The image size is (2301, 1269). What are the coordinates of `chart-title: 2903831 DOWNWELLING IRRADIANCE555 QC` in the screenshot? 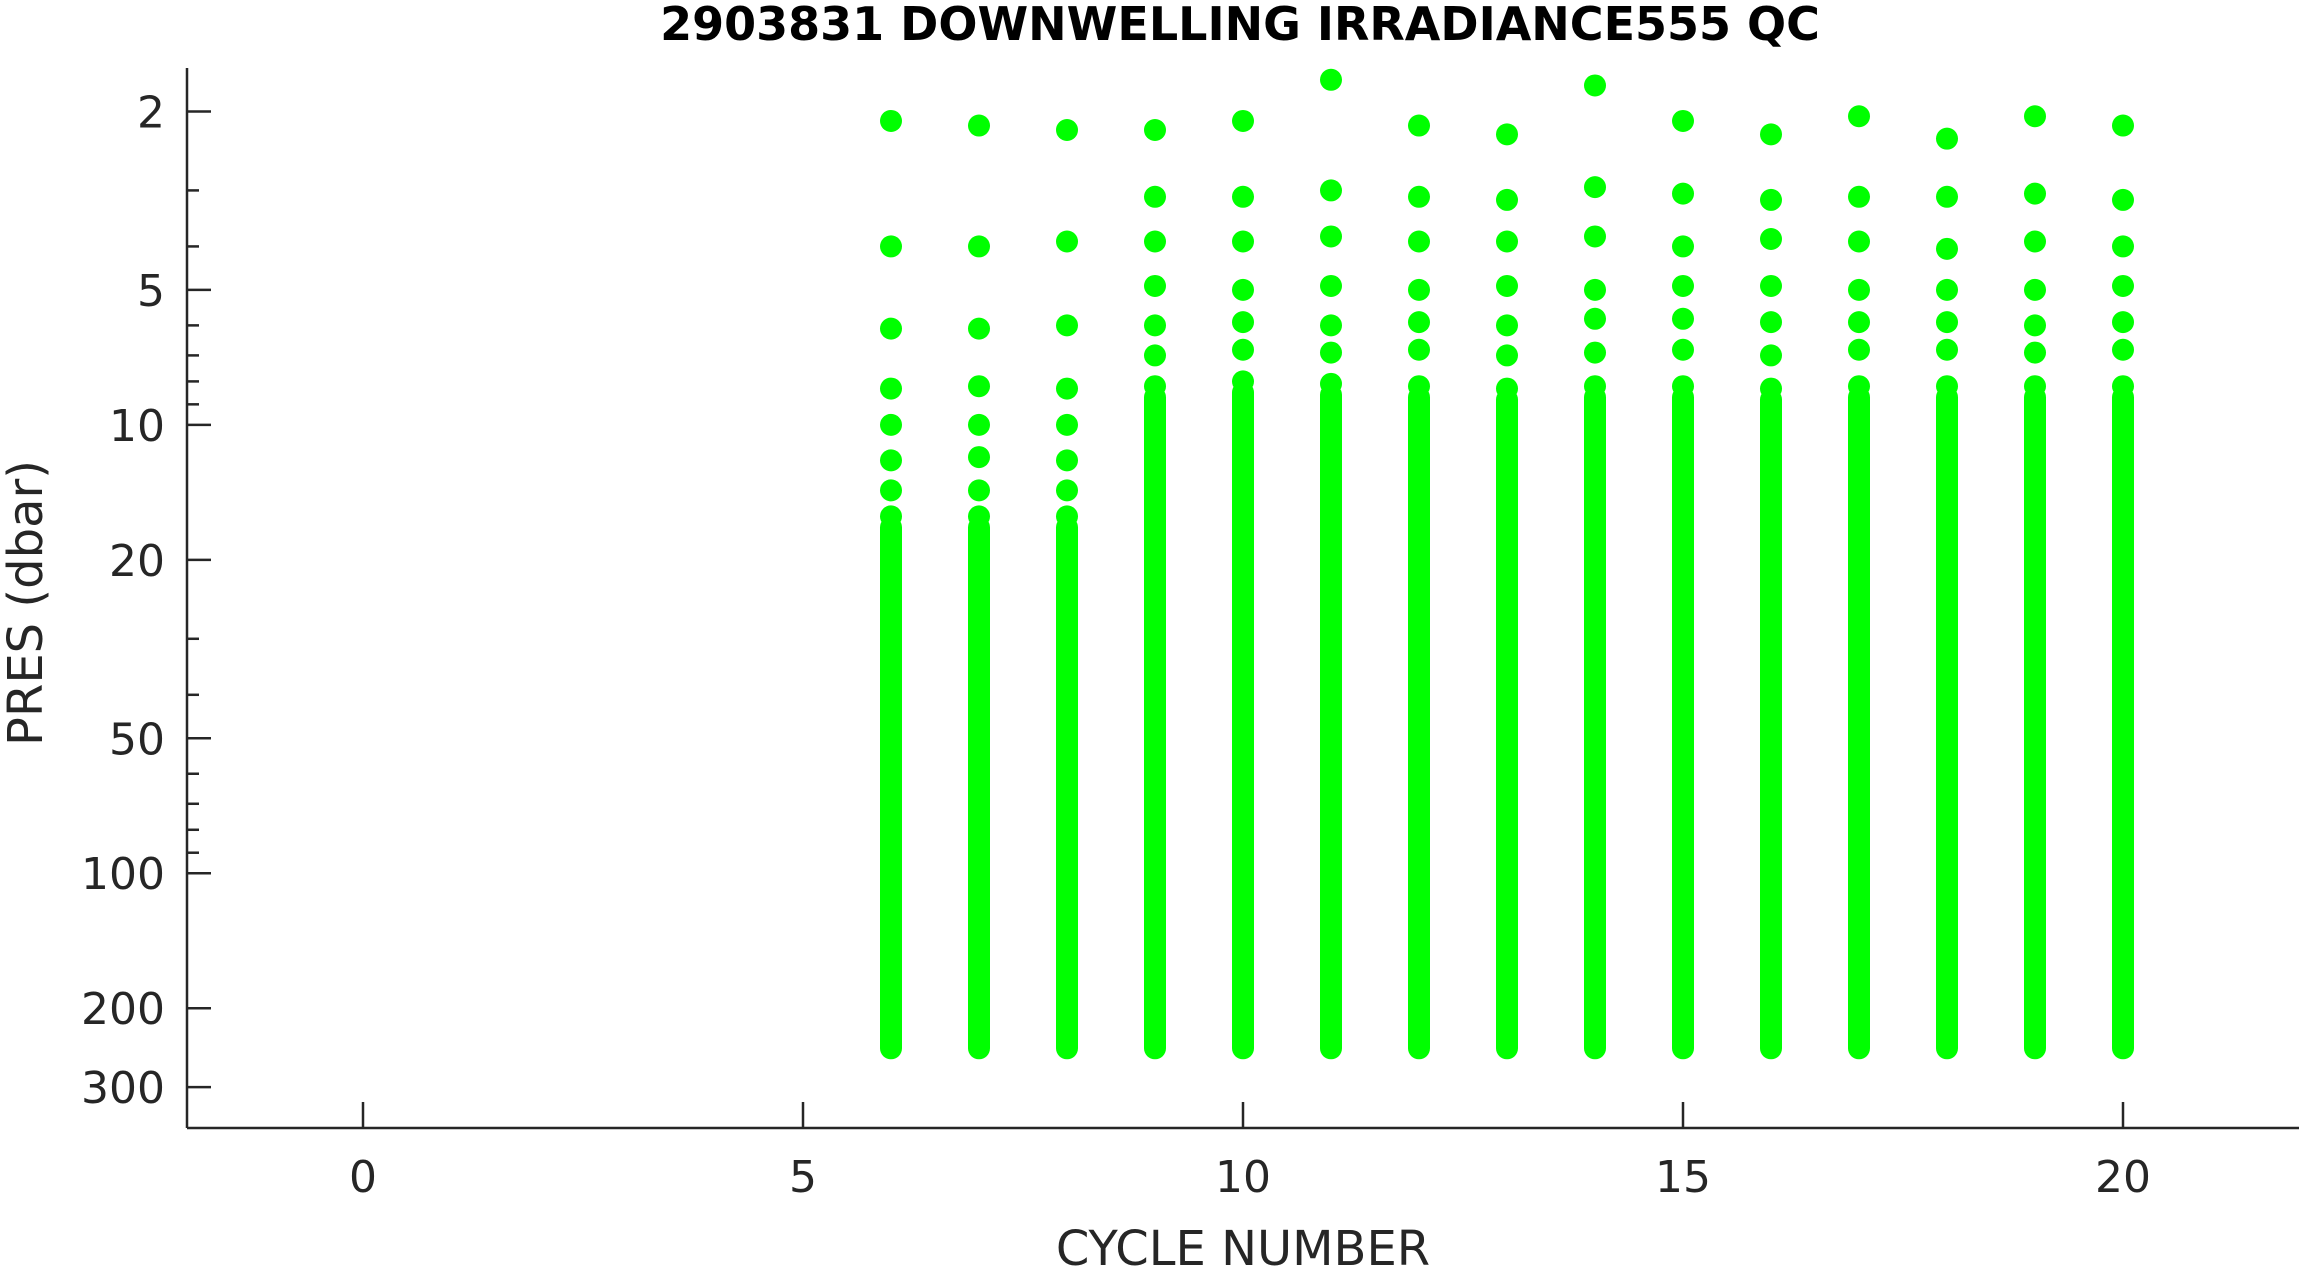 It's located at (1240, 25).